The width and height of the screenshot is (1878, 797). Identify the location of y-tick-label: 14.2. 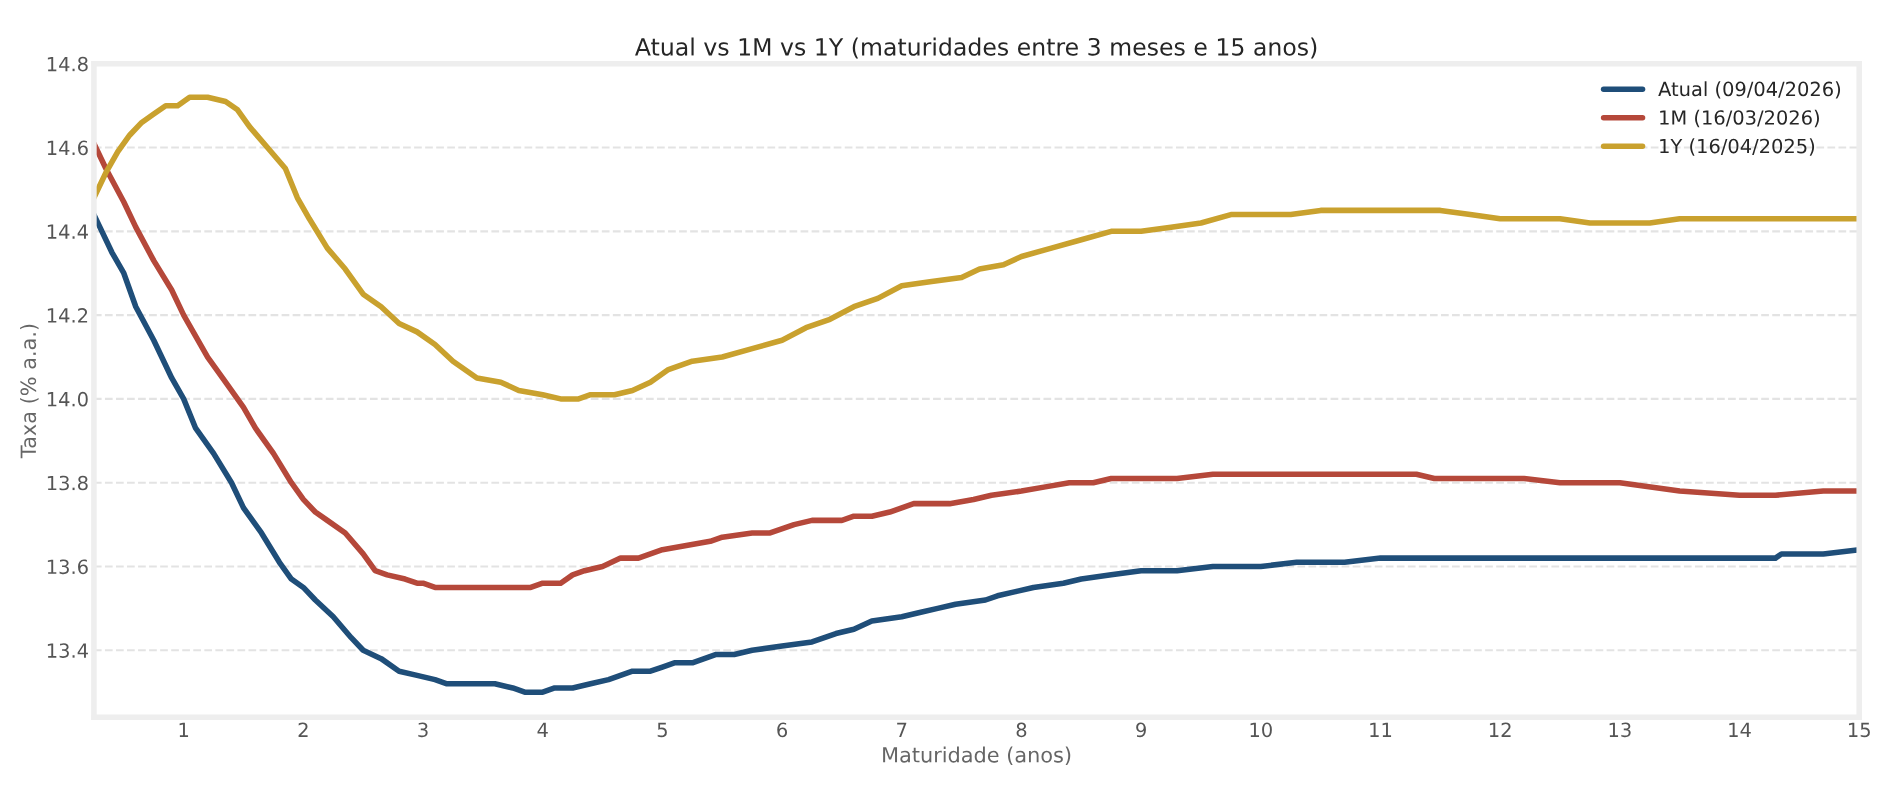
(67, 315).